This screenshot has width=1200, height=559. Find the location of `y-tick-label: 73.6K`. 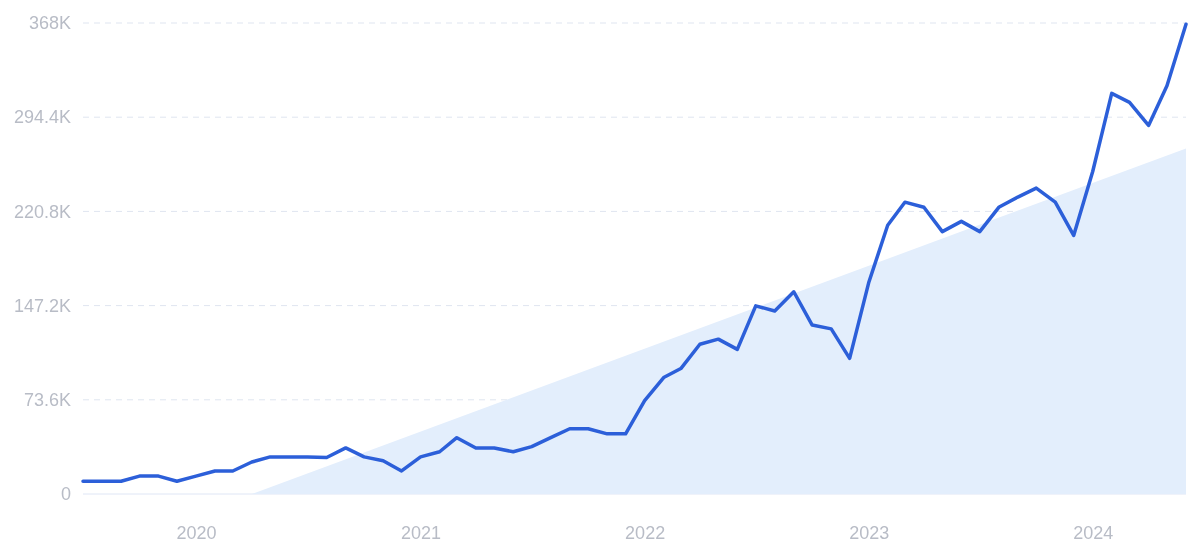

y-tick-label: 73.6K is located at coordinates (47, 400).